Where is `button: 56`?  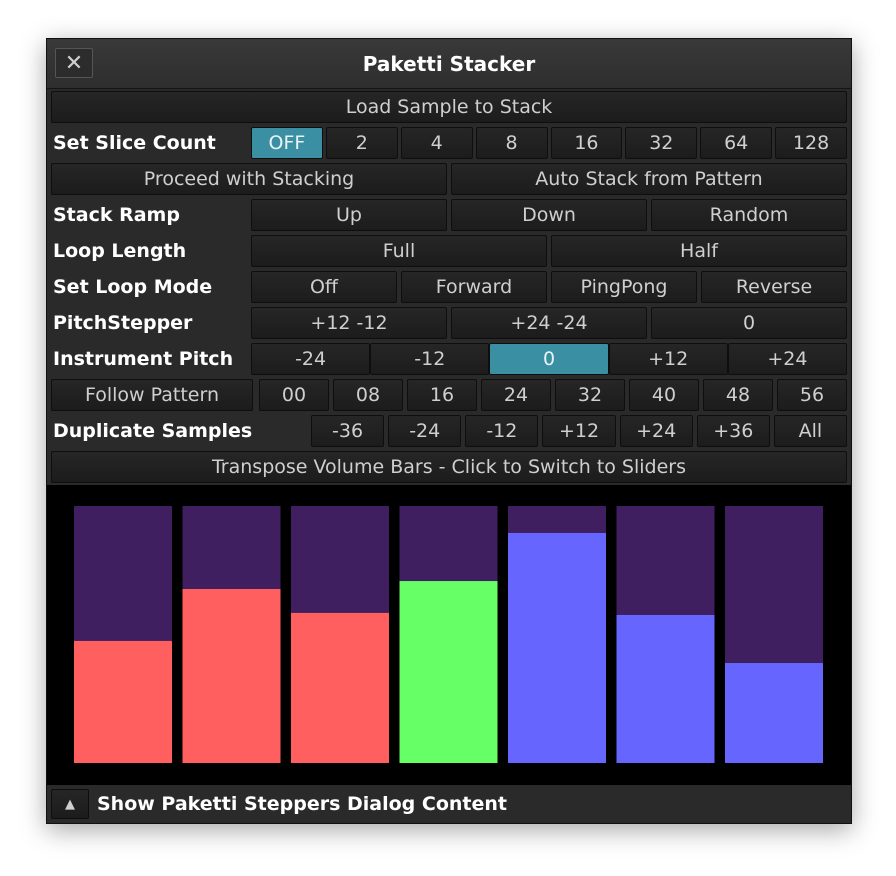
button: 56 is located at coordinates (812, 395).